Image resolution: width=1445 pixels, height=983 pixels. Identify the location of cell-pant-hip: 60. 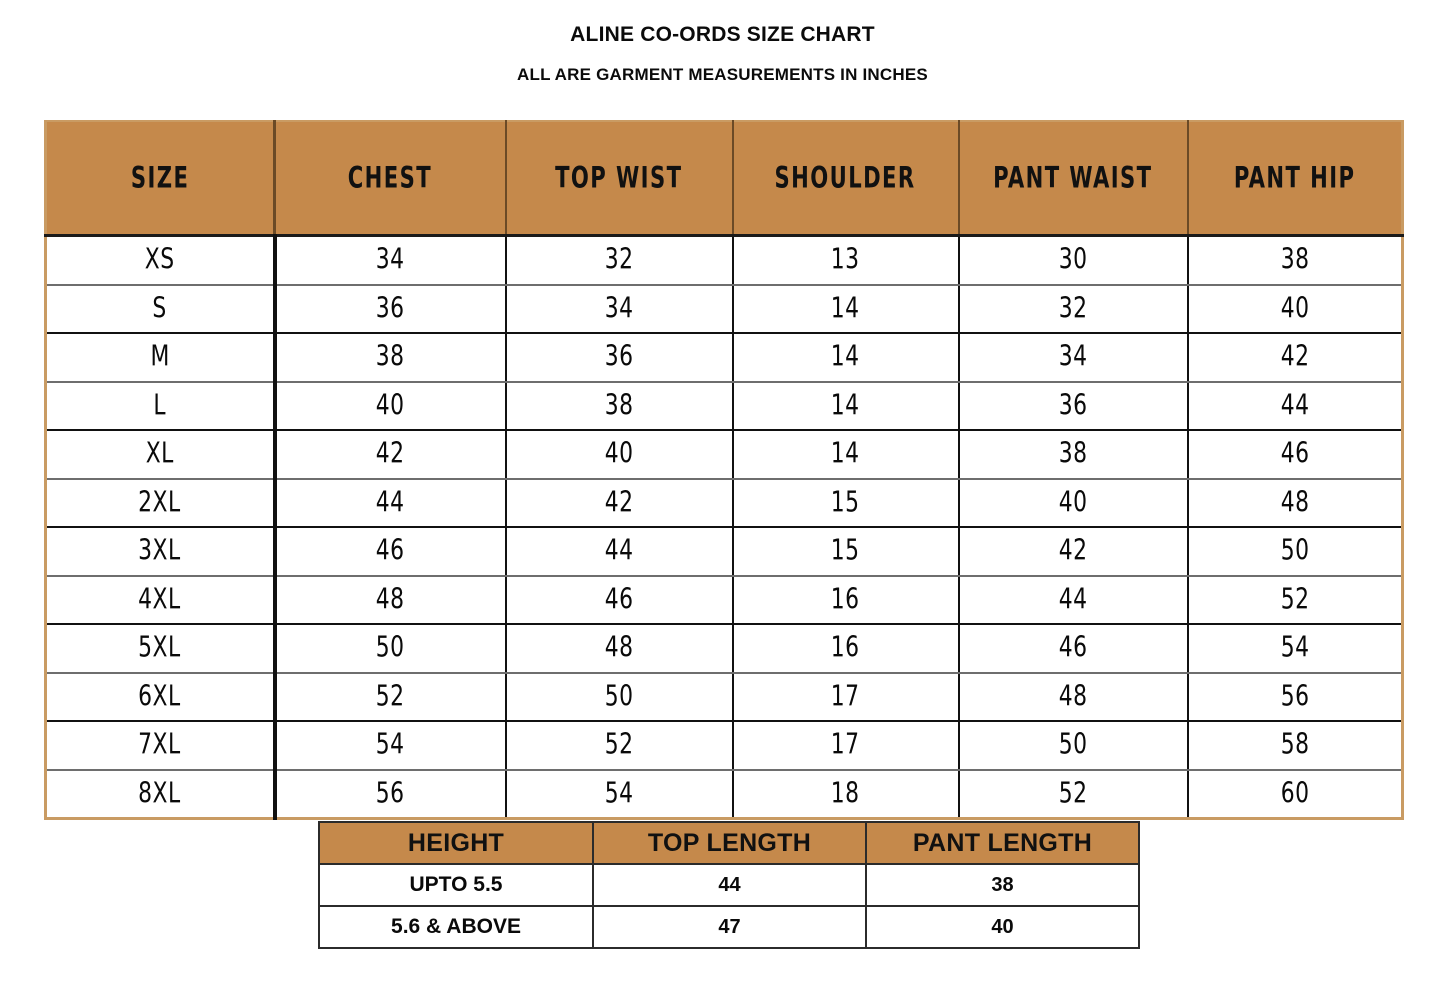
(1295, 794).